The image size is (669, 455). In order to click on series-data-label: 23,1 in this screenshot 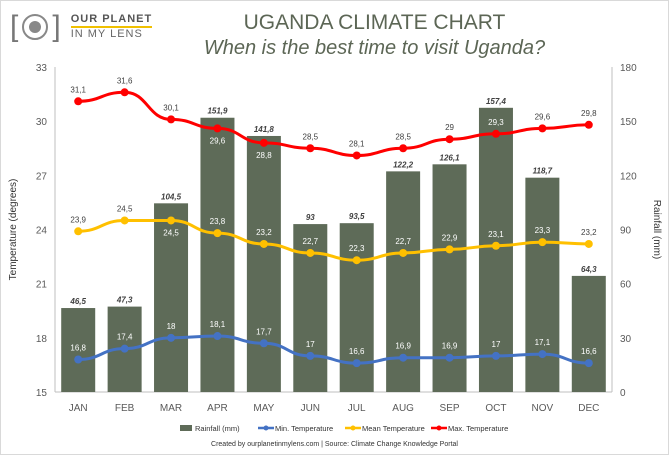, I will do `click(496, 234)`.